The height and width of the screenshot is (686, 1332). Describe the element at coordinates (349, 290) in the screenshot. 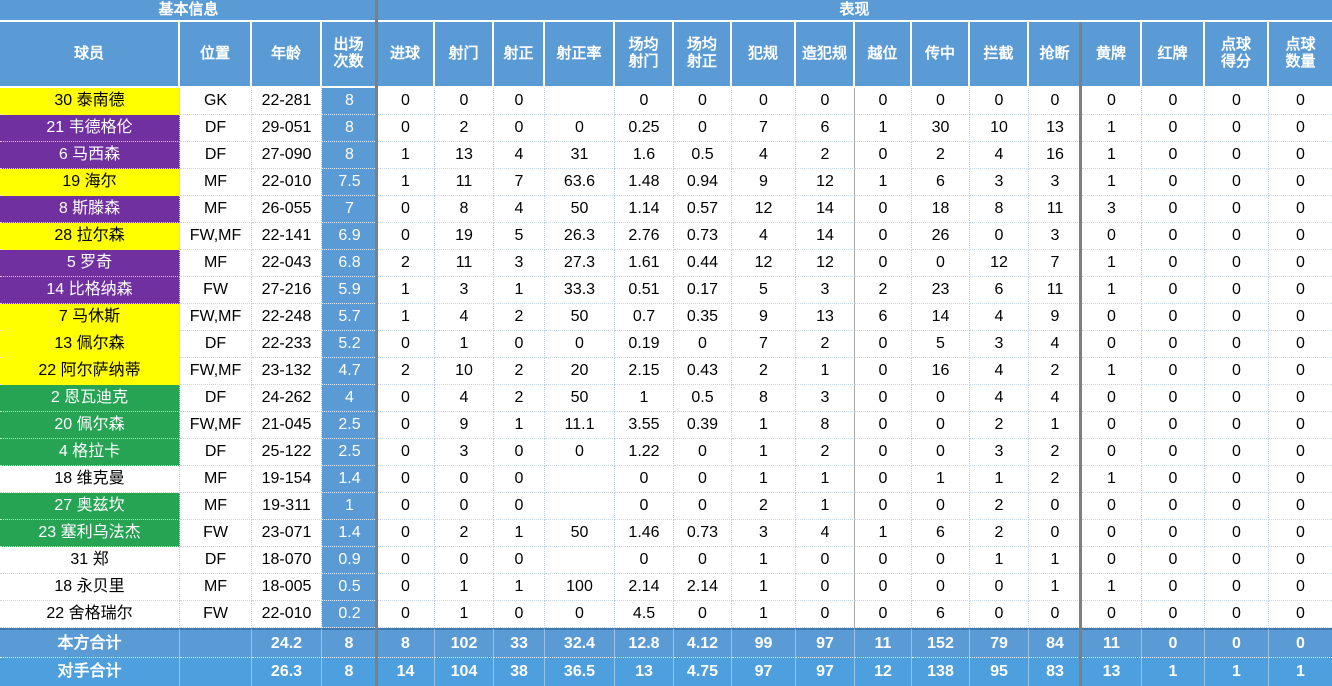

I see `appearances-cell: 5.9` at that location.